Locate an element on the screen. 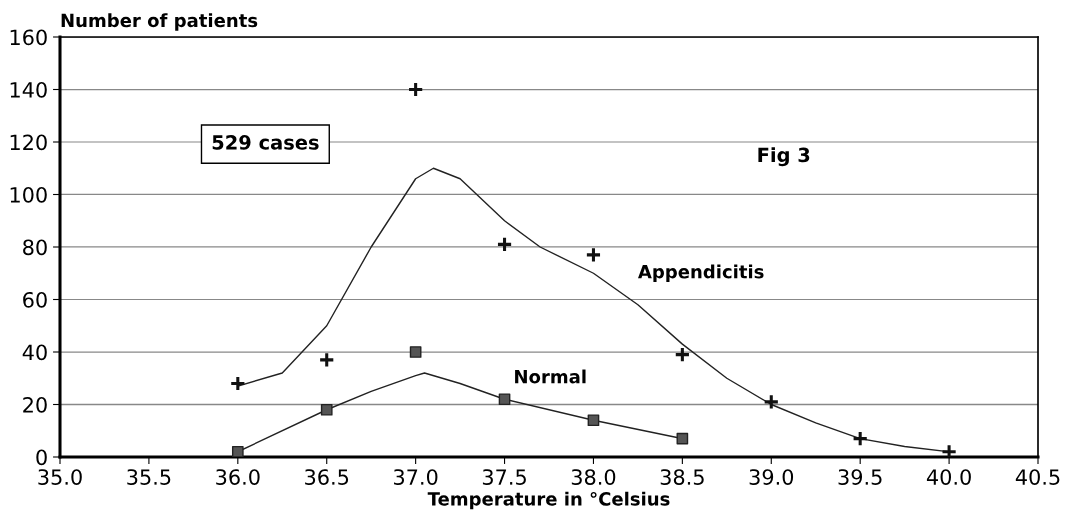 The width and height of the screenshot is (1074, 529). text: Appendicitis is located at coordinates (701, 273).